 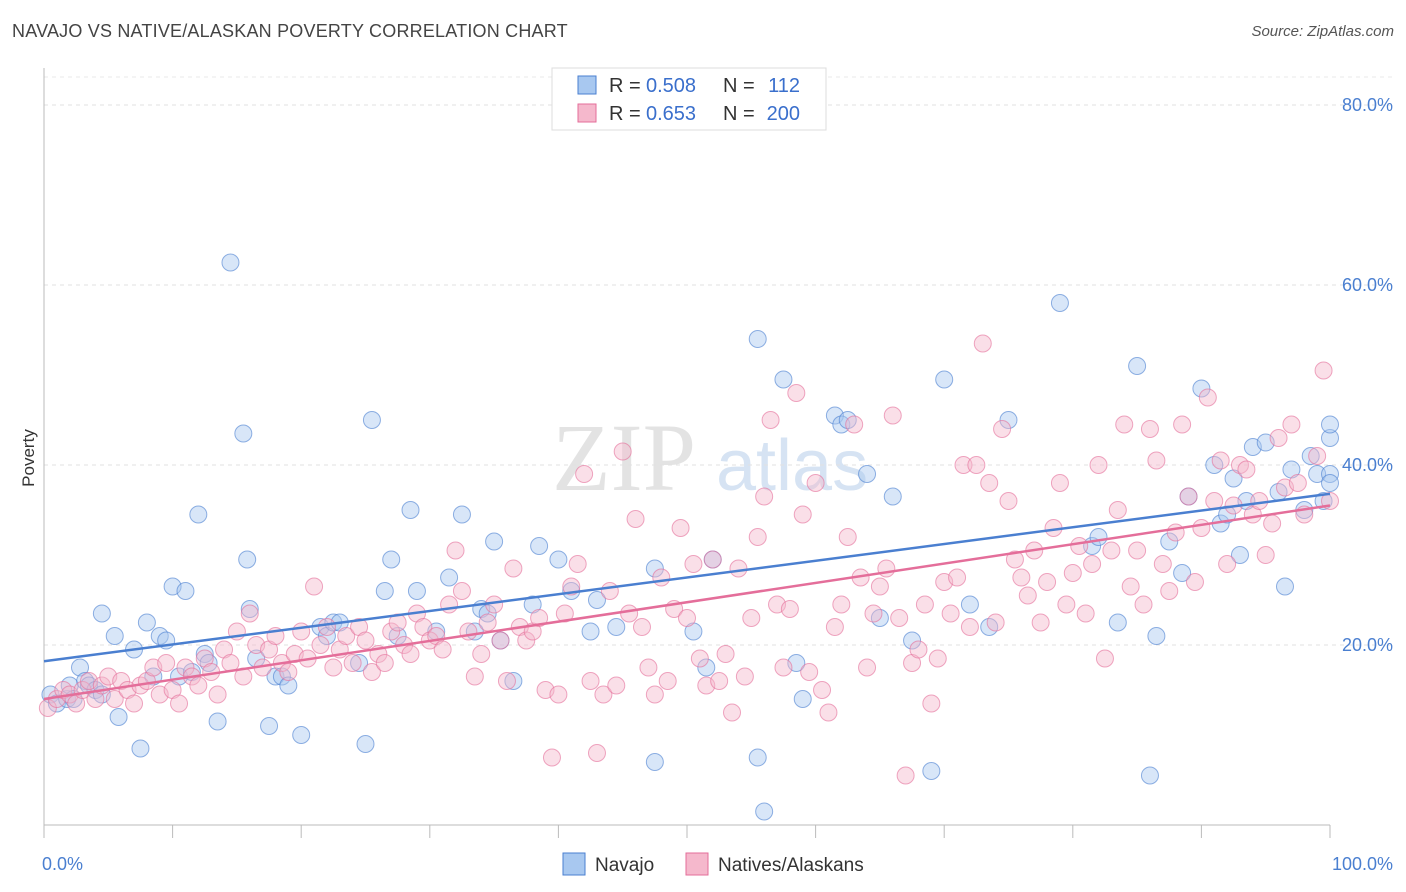 I want to click on stats-n-label-natives: N =, so click(x=739, y=114).